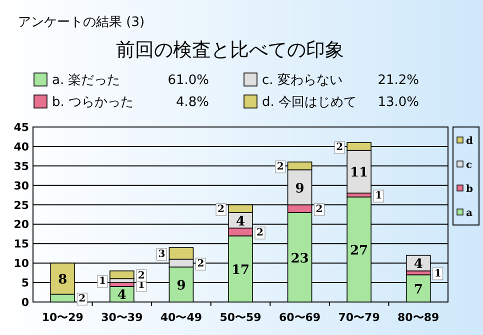  What do you see at coordinates (63, 280) in the screenshot?
I see `data-label: 8` at bounding box center [63, 280].